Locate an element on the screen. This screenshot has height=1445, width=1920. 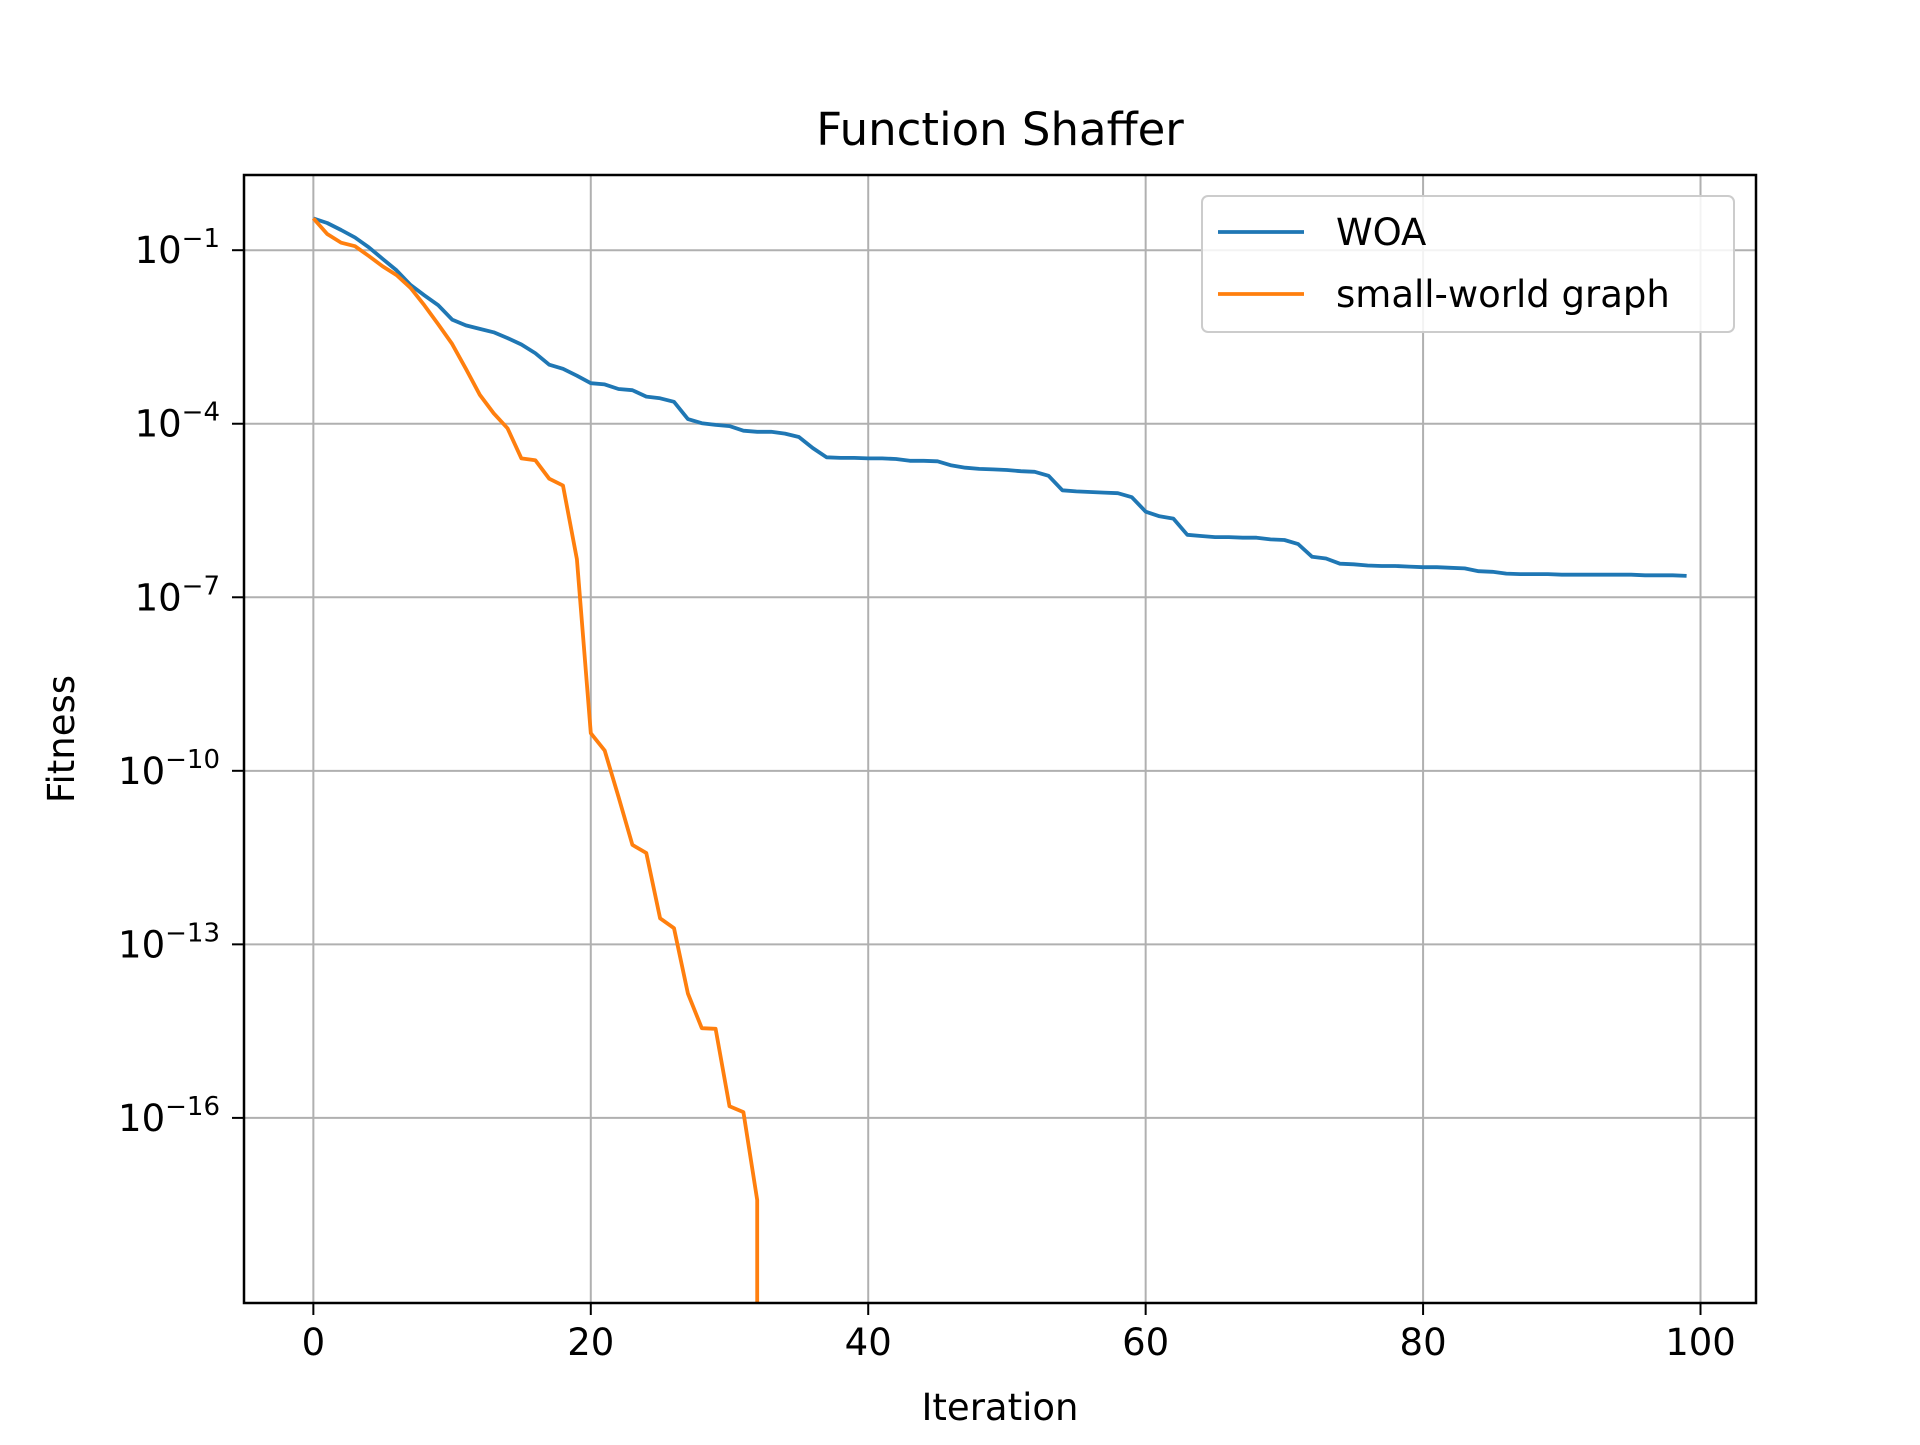
x-axis-title: Iteration is located at coordinates (1000, 1407).